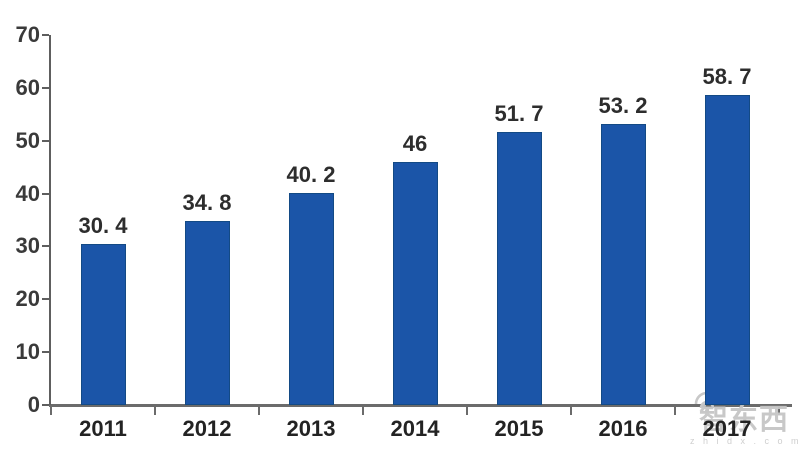 The image size is (800, 450). I want to click on x-axis-category-label: 2011, so click(103, 428).